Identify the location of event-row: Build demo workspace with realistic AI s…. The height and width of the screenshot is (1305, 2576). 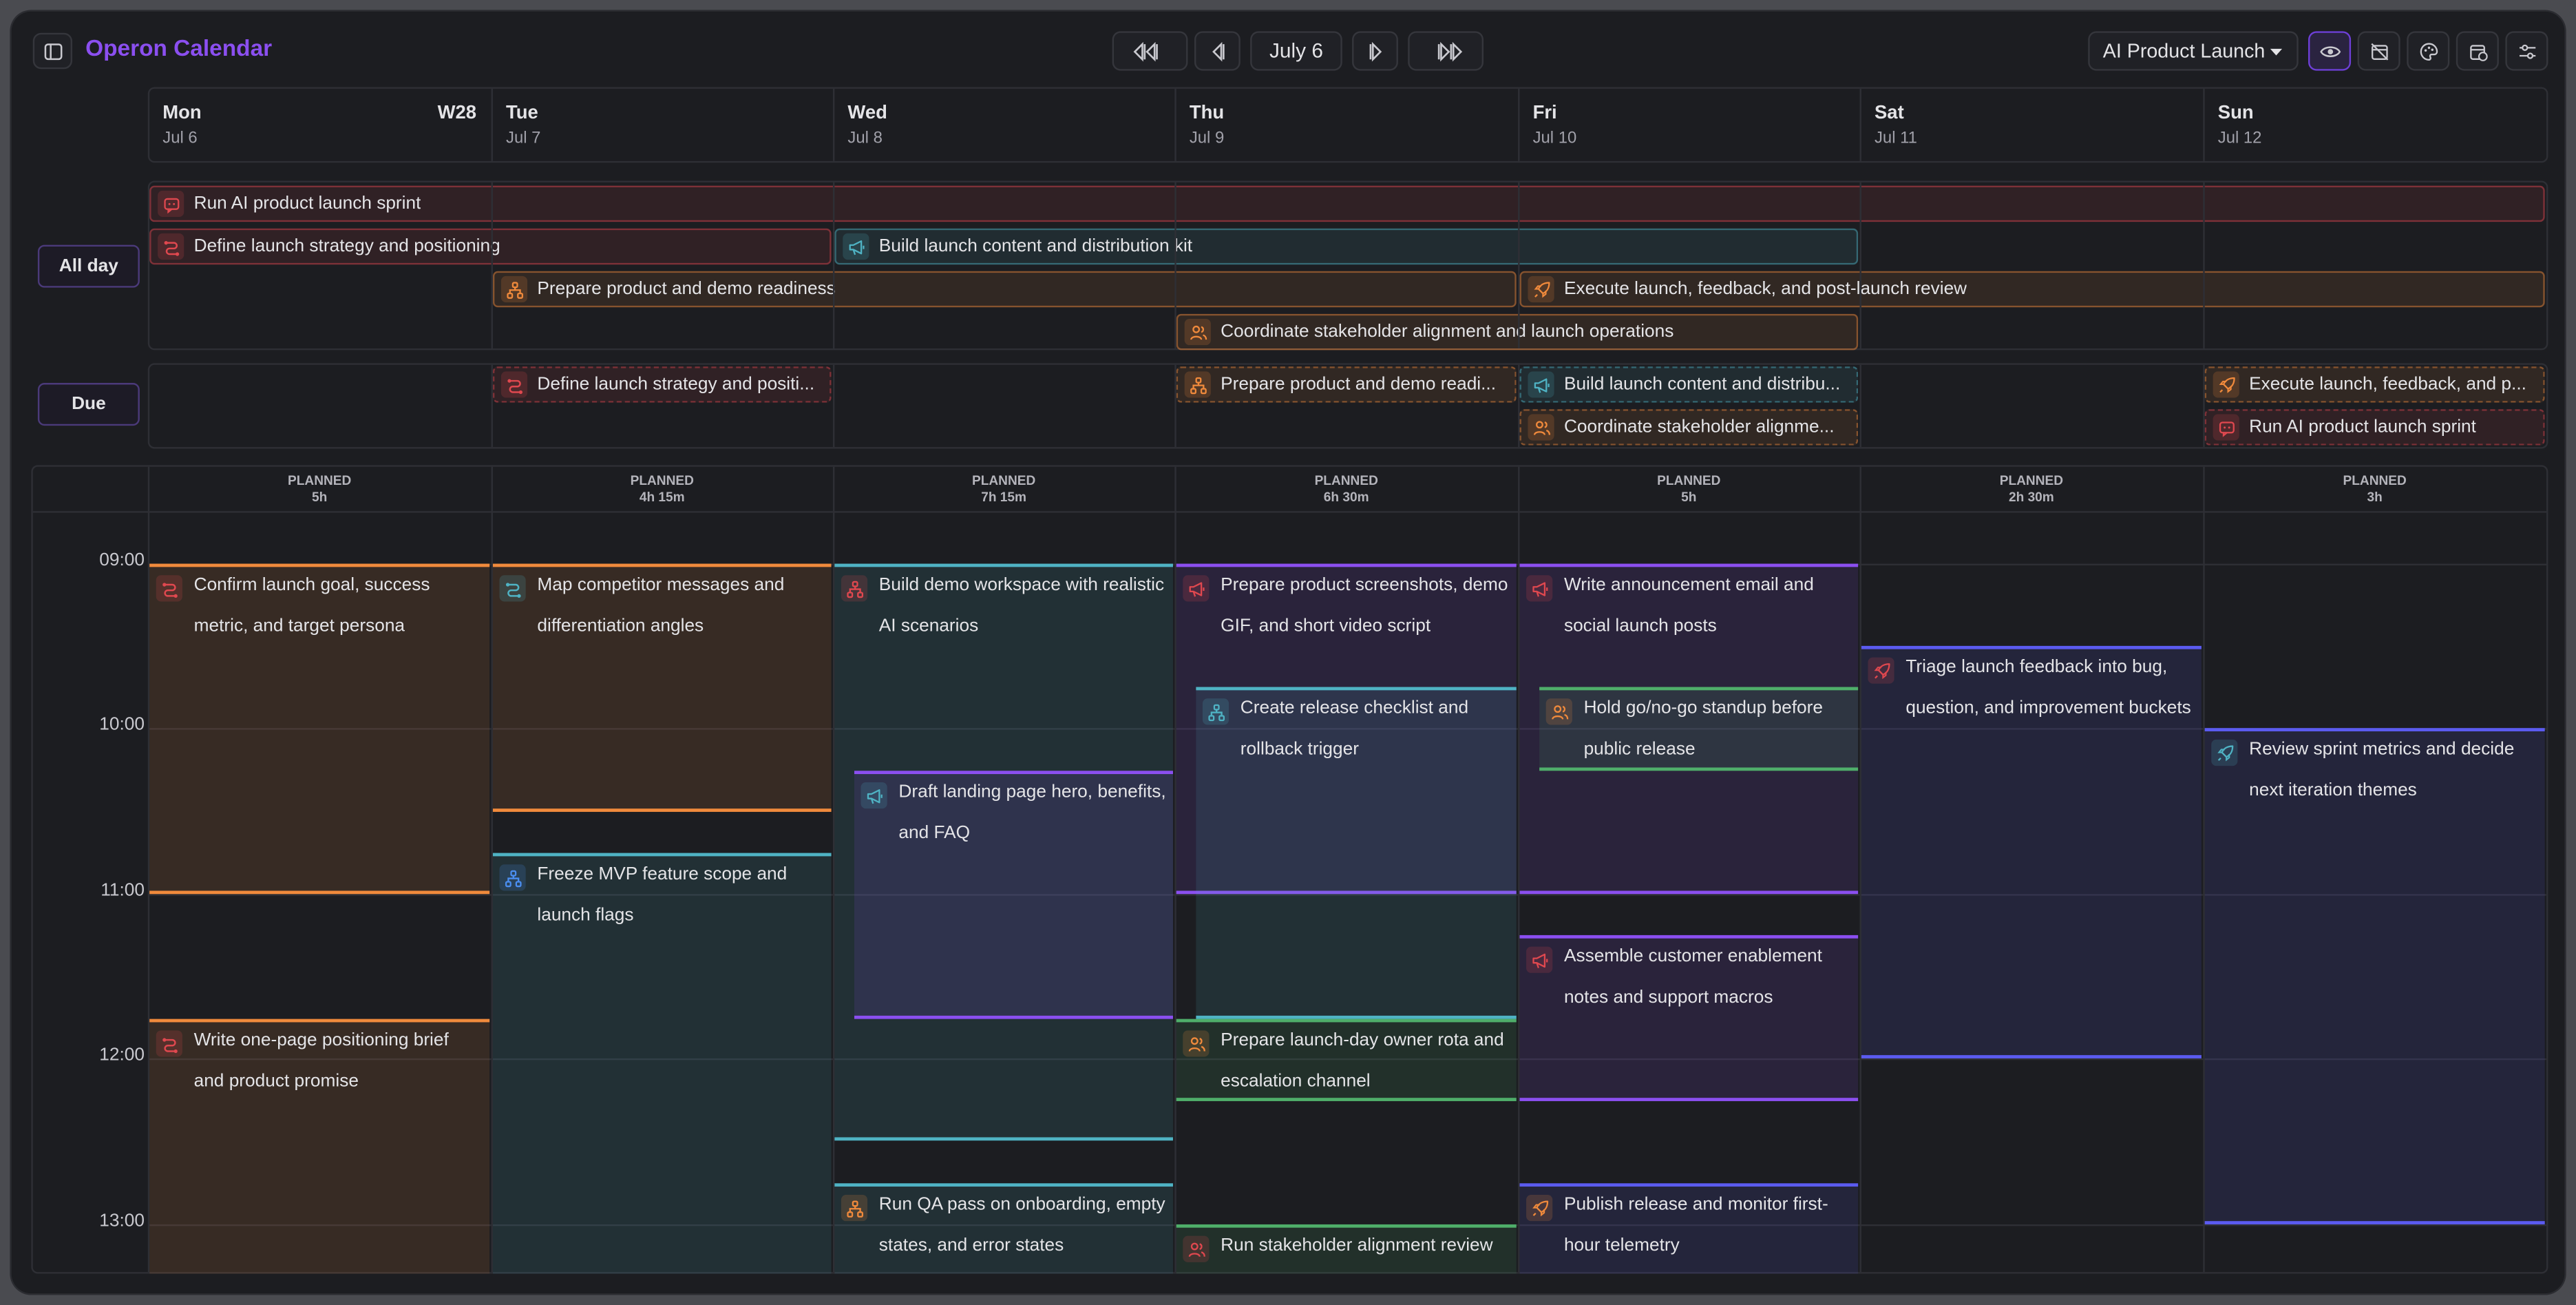
(1004, 607).